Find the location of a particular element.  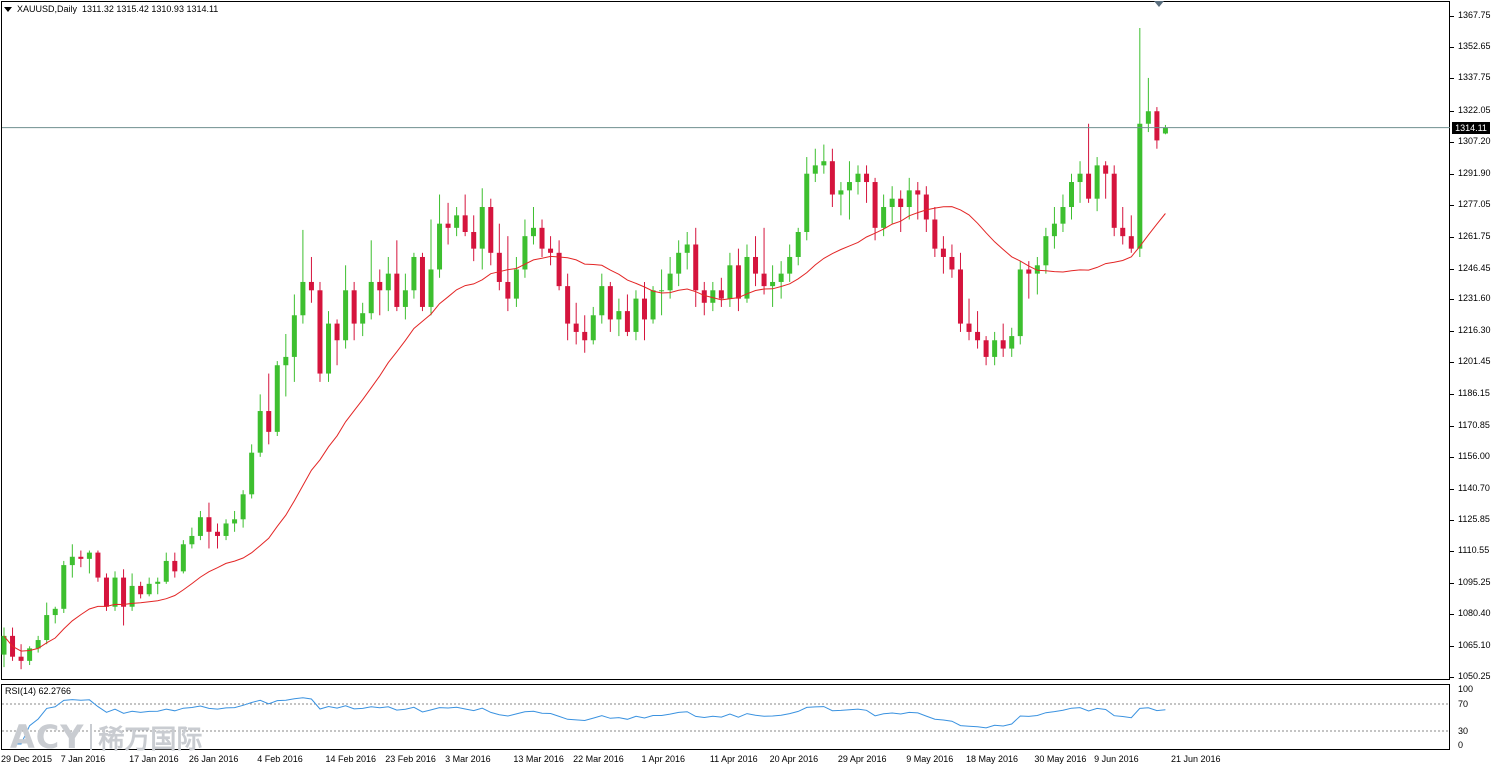

rsi-indicator-panel is located at coordinates (725, 717).